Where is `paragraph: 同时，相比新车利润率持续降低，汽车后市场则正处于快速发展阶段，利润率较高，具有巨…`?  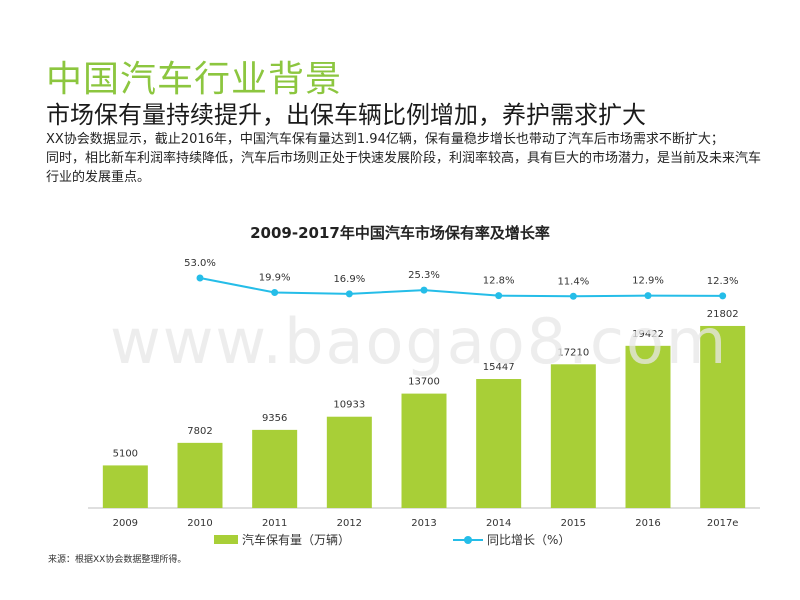 paragraph: 同时，相比新车利润率持续降低，汽车后市场则正处于快速发展阶段，利润率较高，具有巨… is located at coordinates (404, 168).